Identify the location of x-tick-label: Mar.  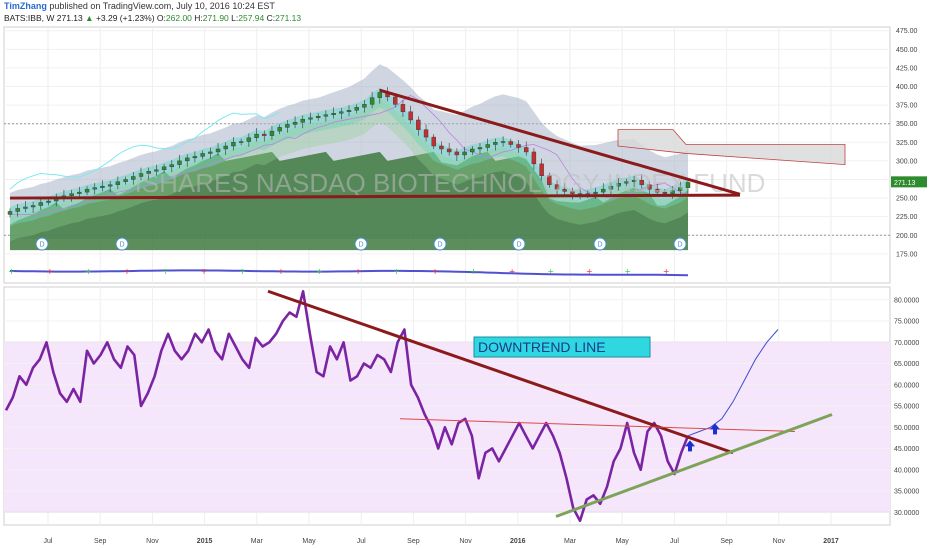
(257, 541).